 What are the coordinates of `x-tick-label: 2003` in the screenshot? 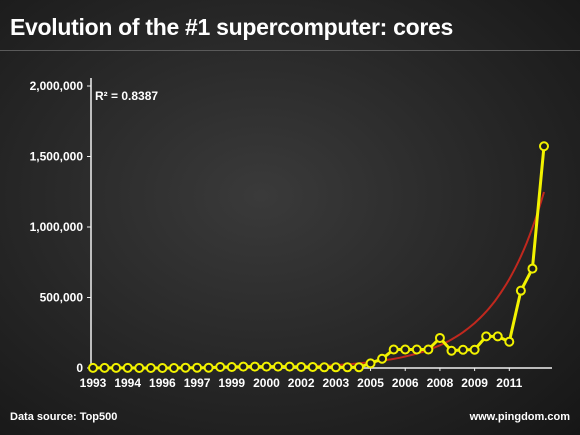 It's located at (335, 383).